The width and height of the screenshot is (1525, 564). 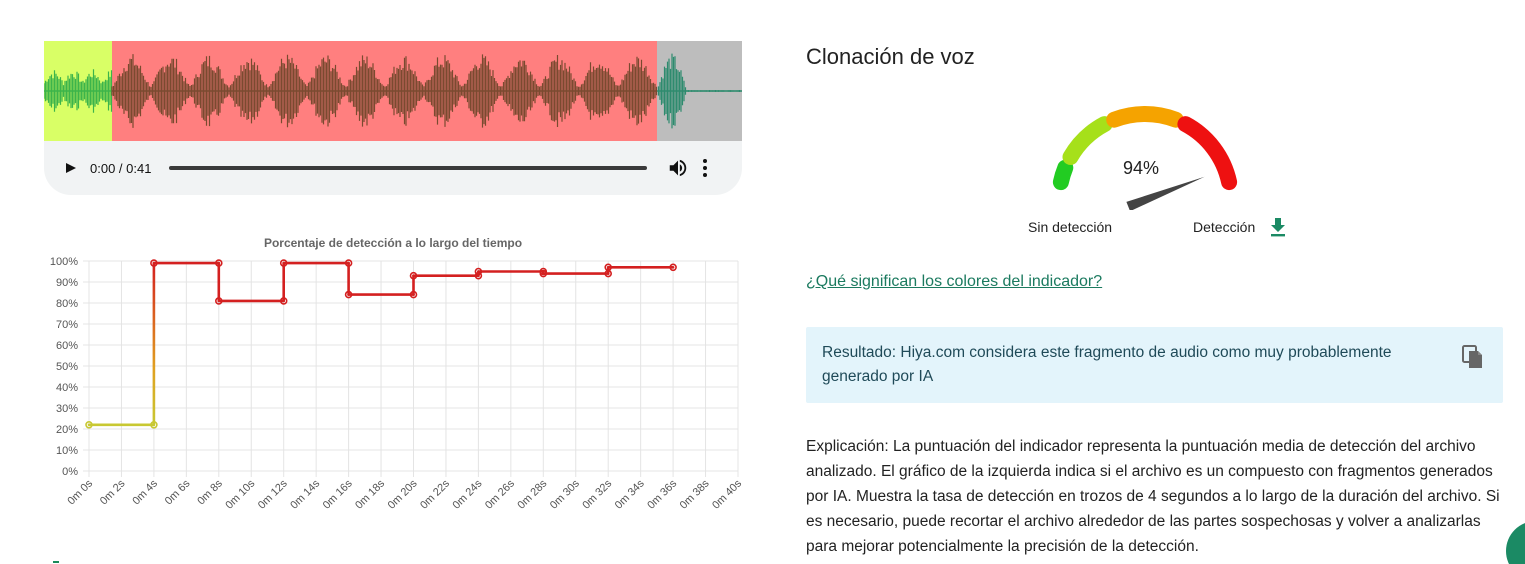 What do you see at coordinates (890, 56) in the screenshot?
I see `section-title: Clonación de voz` at bounding box center [890, 56].